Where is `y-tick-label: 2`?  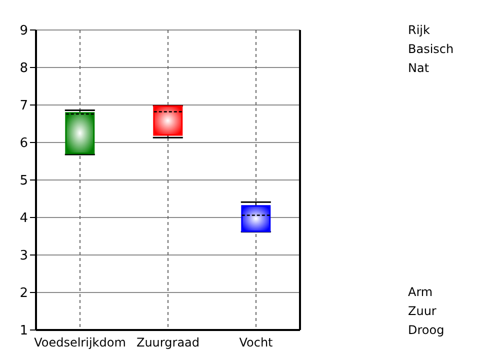
y-tick-label: 2 is located at coordinates (24, 294).